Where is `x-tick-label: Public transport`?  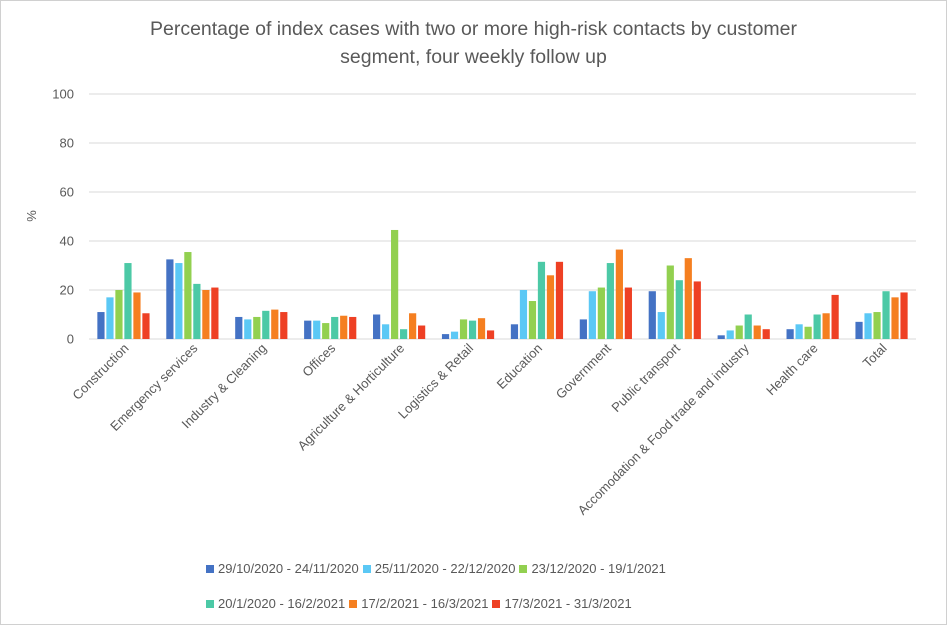 x-tick-label: Public transport is located at coordinates (645, 377).